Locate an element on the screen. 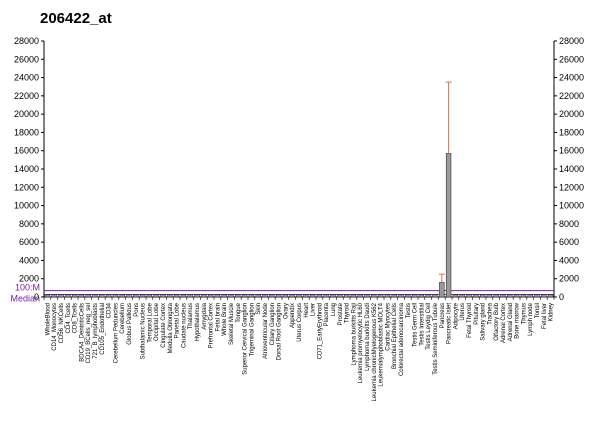 The height and width of the screenshot is (434, 600). category-label: Globus Pallidus is located at coordinates (130, 324).